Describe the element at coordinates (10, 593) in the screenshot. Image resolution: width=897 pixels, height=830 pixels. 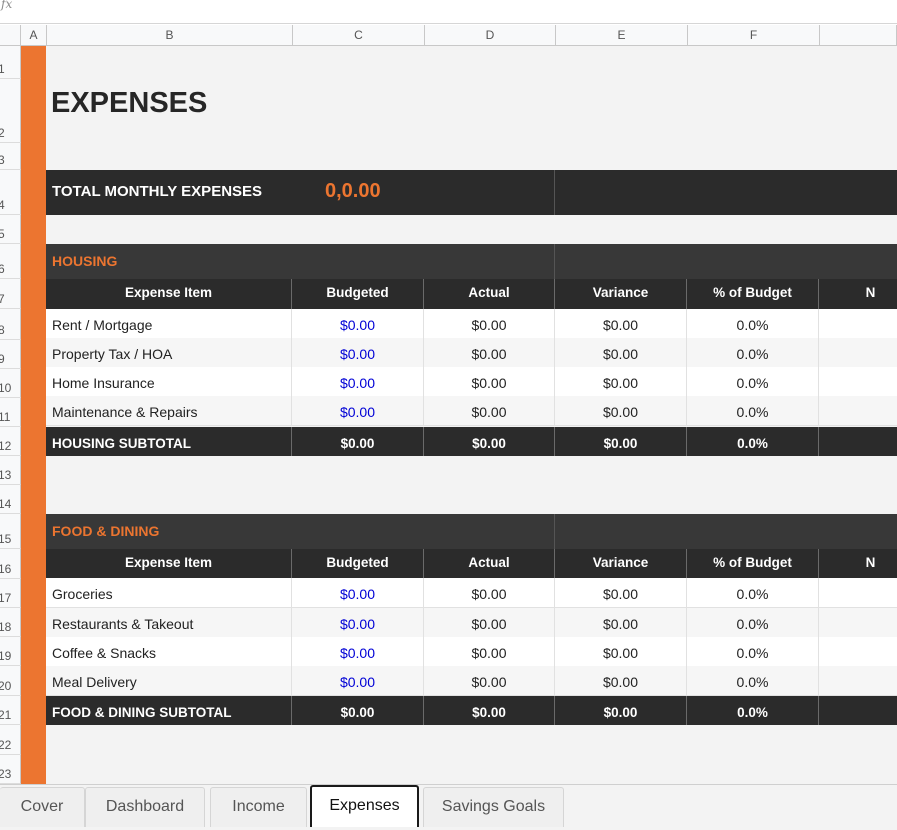
I see `row-header: 17` at that location.